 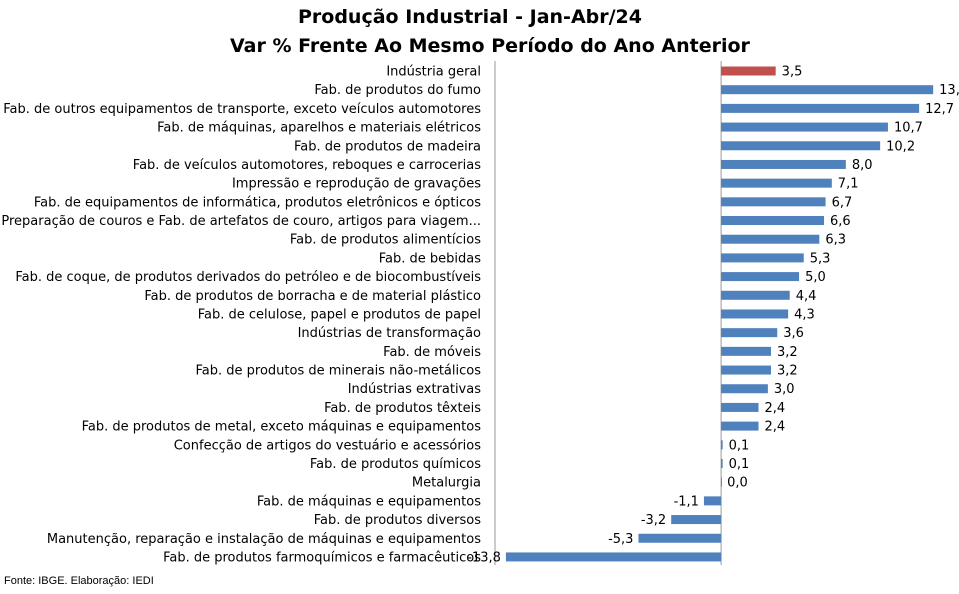 I want to click on data-label: 13,6, so click(x=949, y=90).